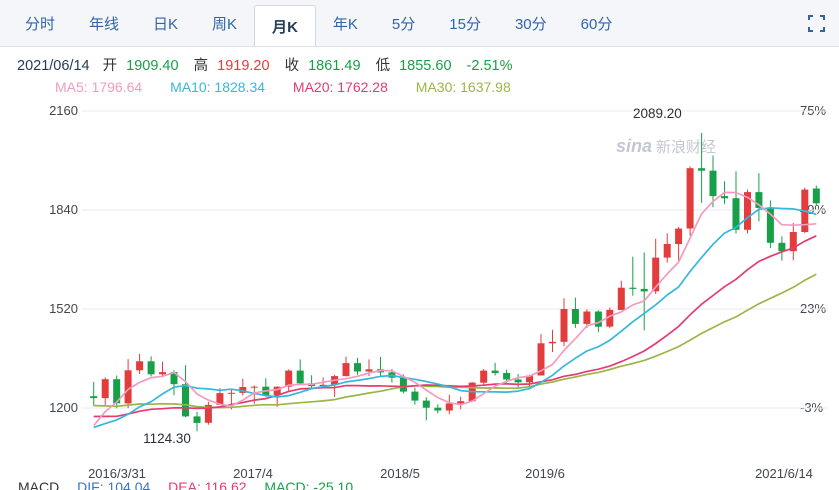 The image size is (839, 490). Describe the element at coordinates (40, 24) in the screenshot. I see `tab-time-share: 分时` at that location.